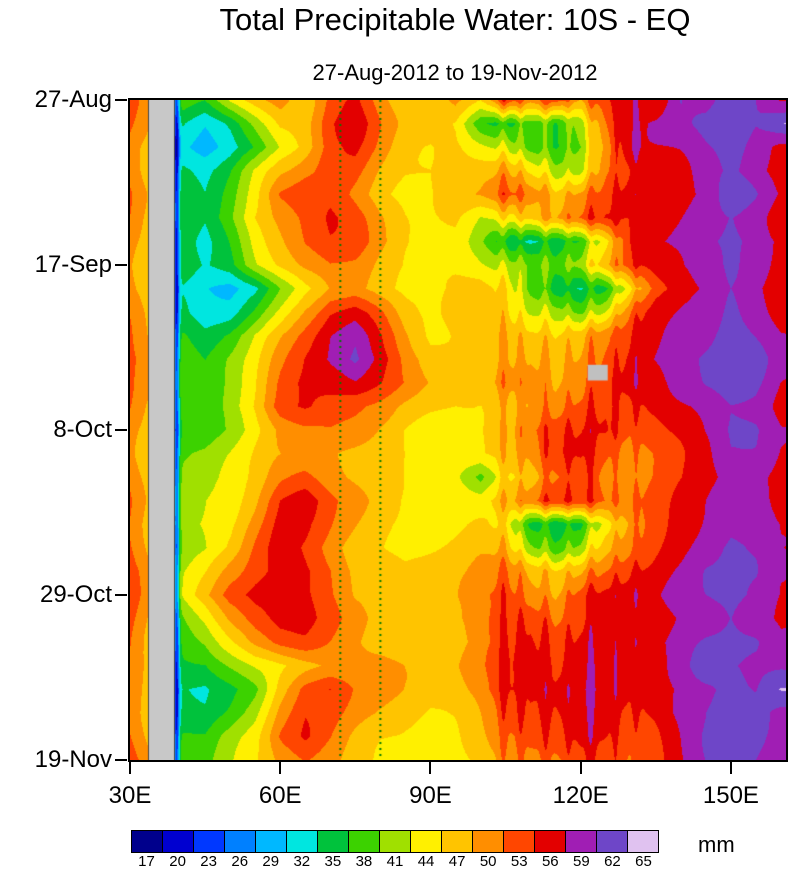 The height and width of the screenshot is (872, 799). What do you see at coordinates (395, 861) in the screenshot?
I see `colorbar-tick-label: 41` at bounding box center [395, 861].